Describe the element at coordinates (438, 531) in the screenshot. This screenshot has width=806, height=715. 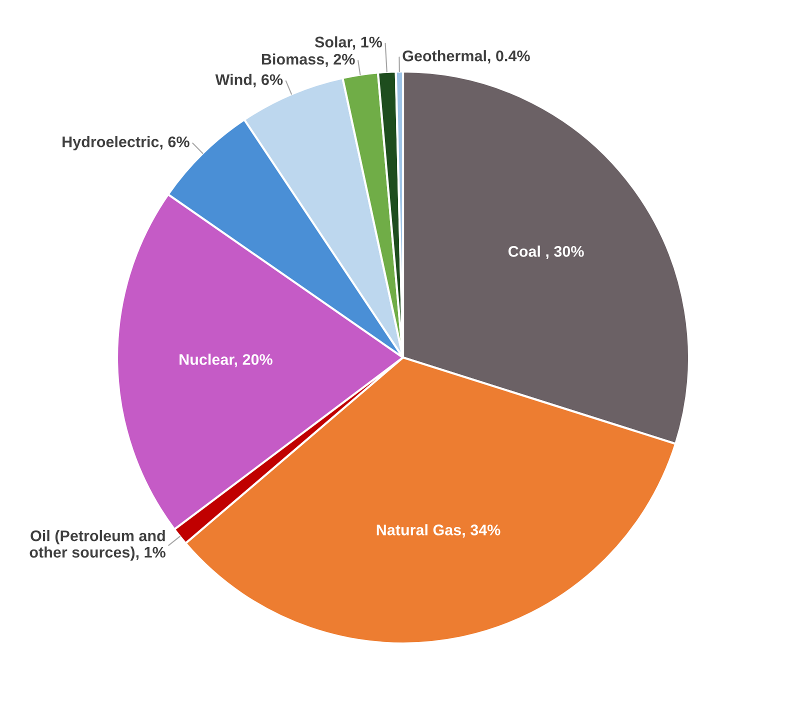
I see `slice-label: Natural Gas, 34%` at that location.